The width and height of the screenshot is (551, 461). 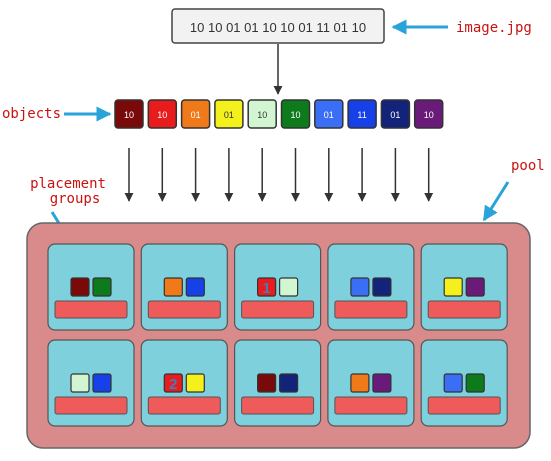 I want to click on object-7: 01, so click(x=329, y=114).